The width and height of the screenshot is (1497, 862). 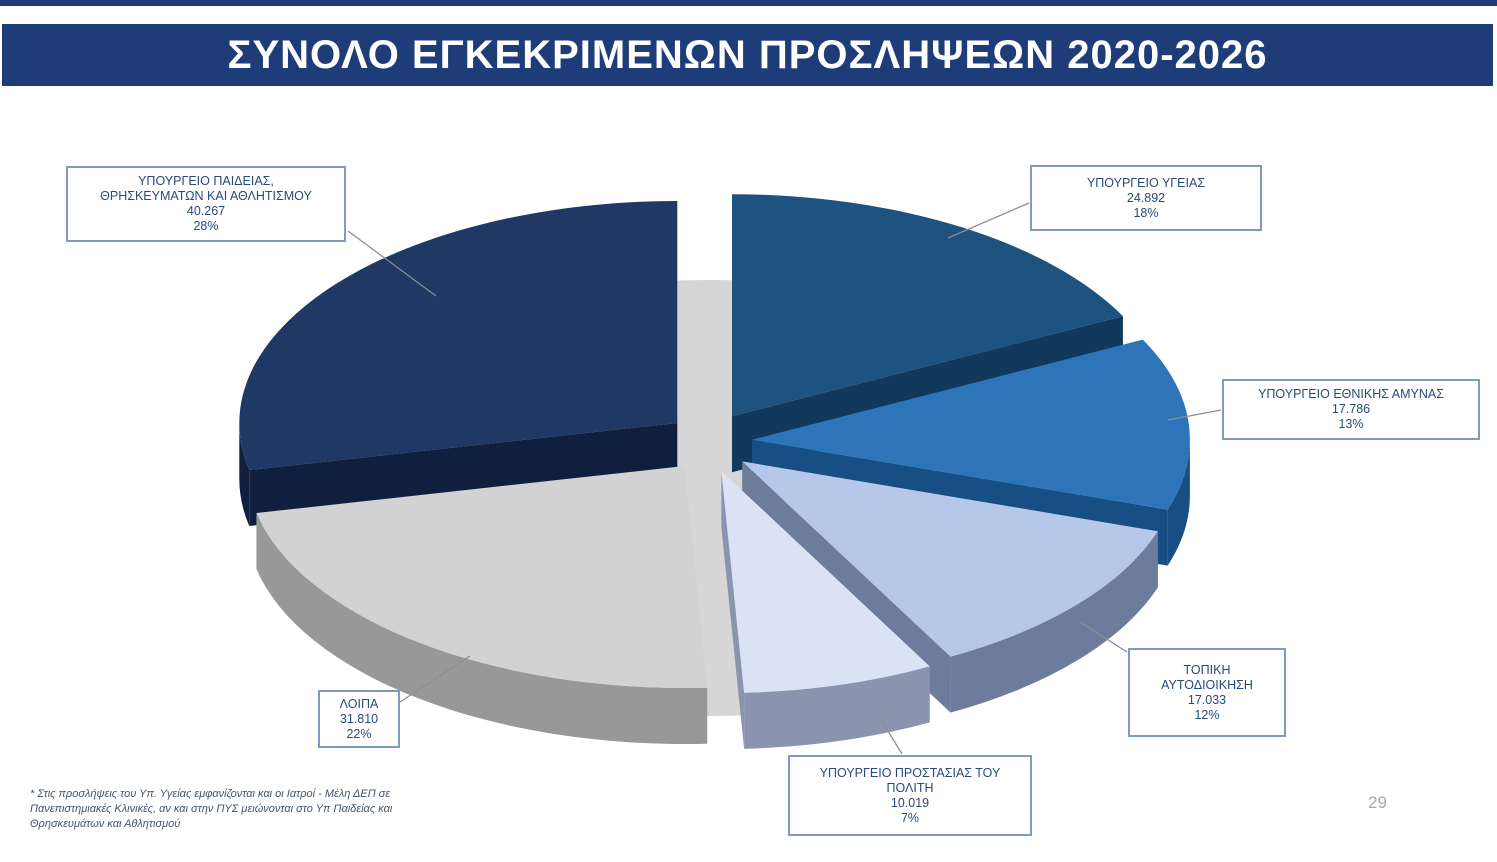 What do you see at coordinates (837, 707) in the screenshot?
I see `pie-side-civil` at bounding box center [837, 707].